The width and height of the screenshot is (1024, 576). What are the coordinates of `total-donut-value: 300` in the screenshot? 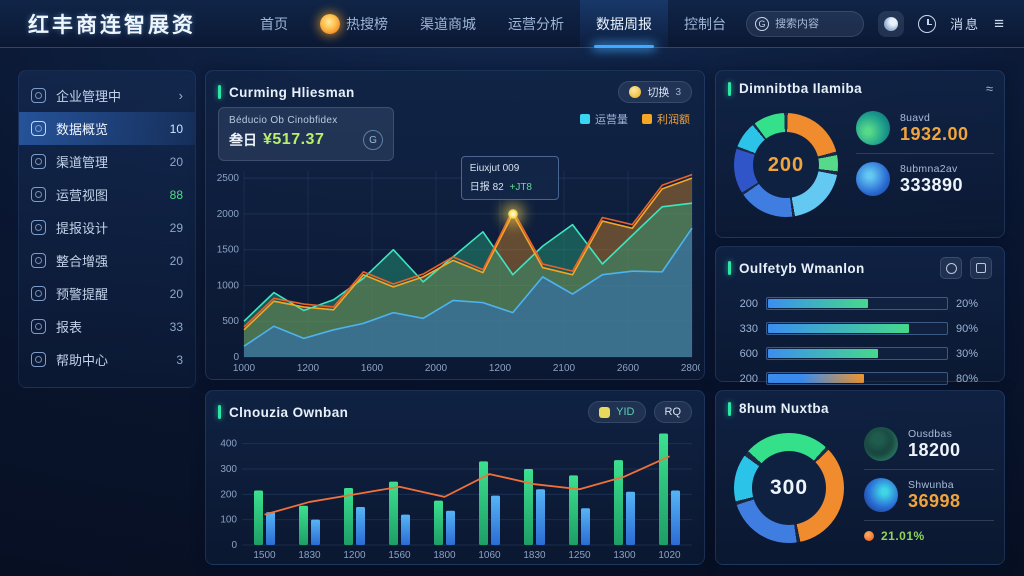 It's located at (789, 487).